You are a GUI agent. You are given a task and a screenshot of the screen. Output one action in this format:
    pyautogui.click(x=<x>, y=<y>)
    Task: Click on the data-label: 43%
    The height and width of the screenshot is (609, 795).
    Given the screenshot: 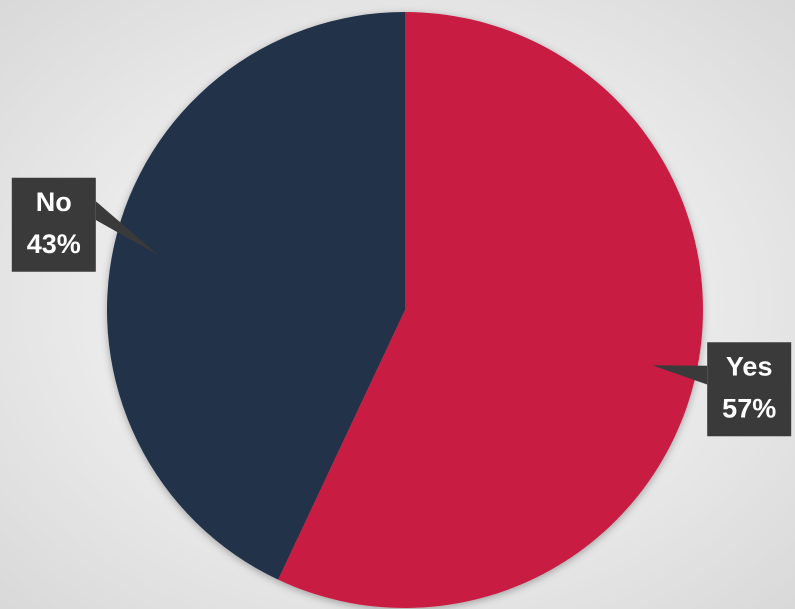 What is the action you would take?
    pyautogui.click(x=54, y=244)
    